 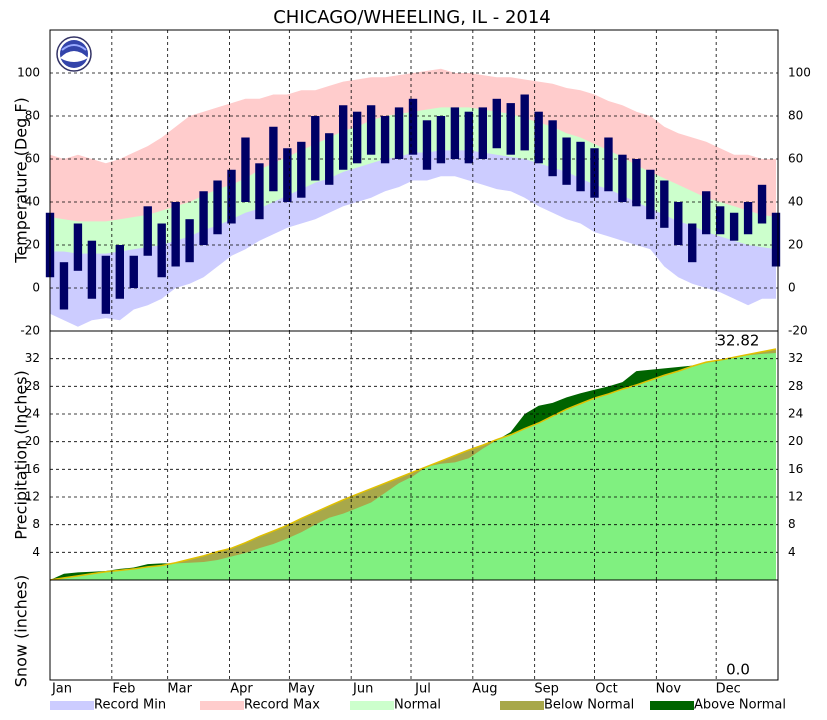 I want to click on y-tick-label: 100, so click(x=28, y=73).